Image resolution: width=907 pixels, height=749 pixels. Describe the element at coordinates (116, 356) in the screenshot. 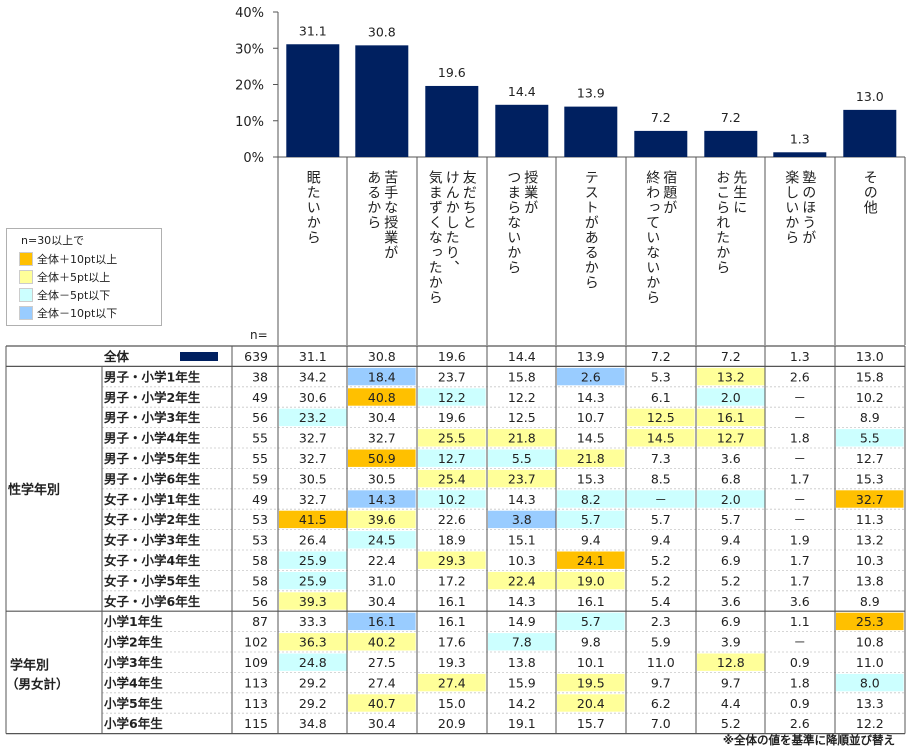

I see `row-label: 全体` at that location.